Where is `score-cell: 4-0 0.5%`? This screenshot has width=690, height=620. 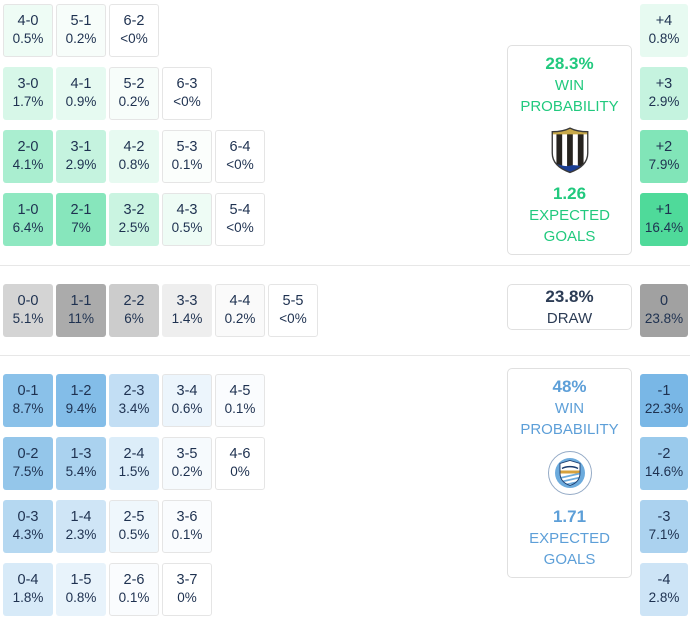 score-cell: 4-0 0.5% is located at coordinates (28, 30).